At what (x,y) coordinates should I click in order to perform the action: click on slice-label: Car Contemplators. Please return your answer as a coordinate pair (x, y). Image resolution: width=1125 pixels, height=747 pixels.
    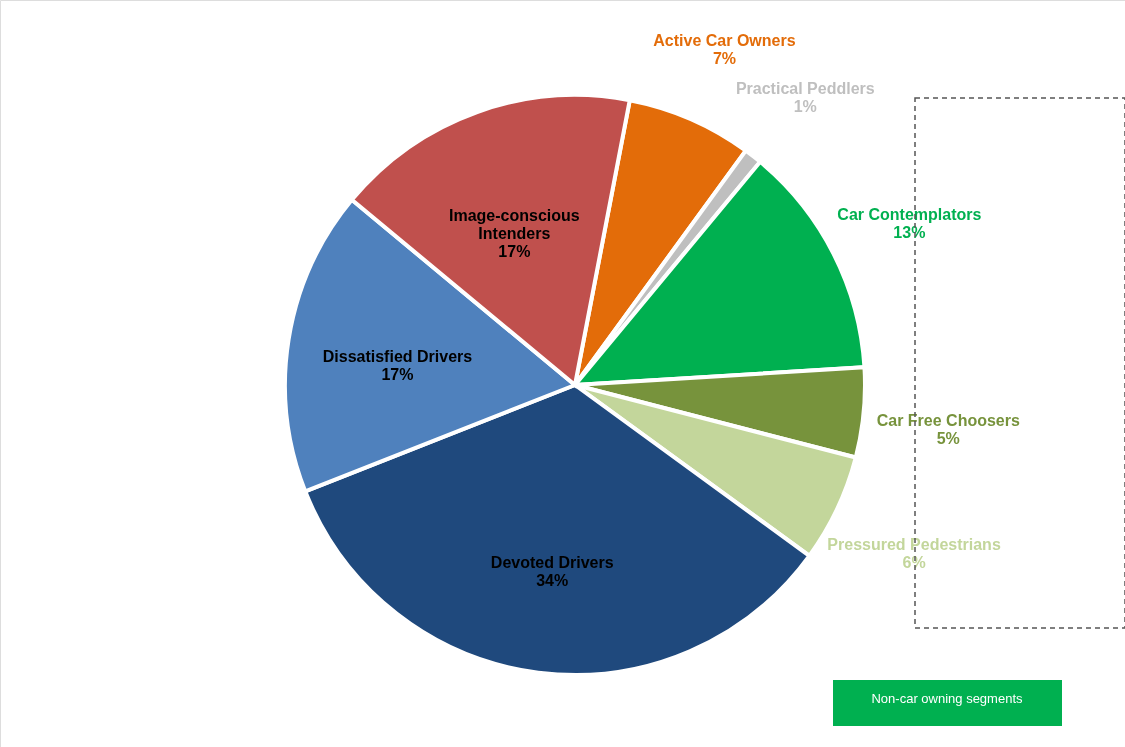
    Looking at the image, I should click on (909, 215).